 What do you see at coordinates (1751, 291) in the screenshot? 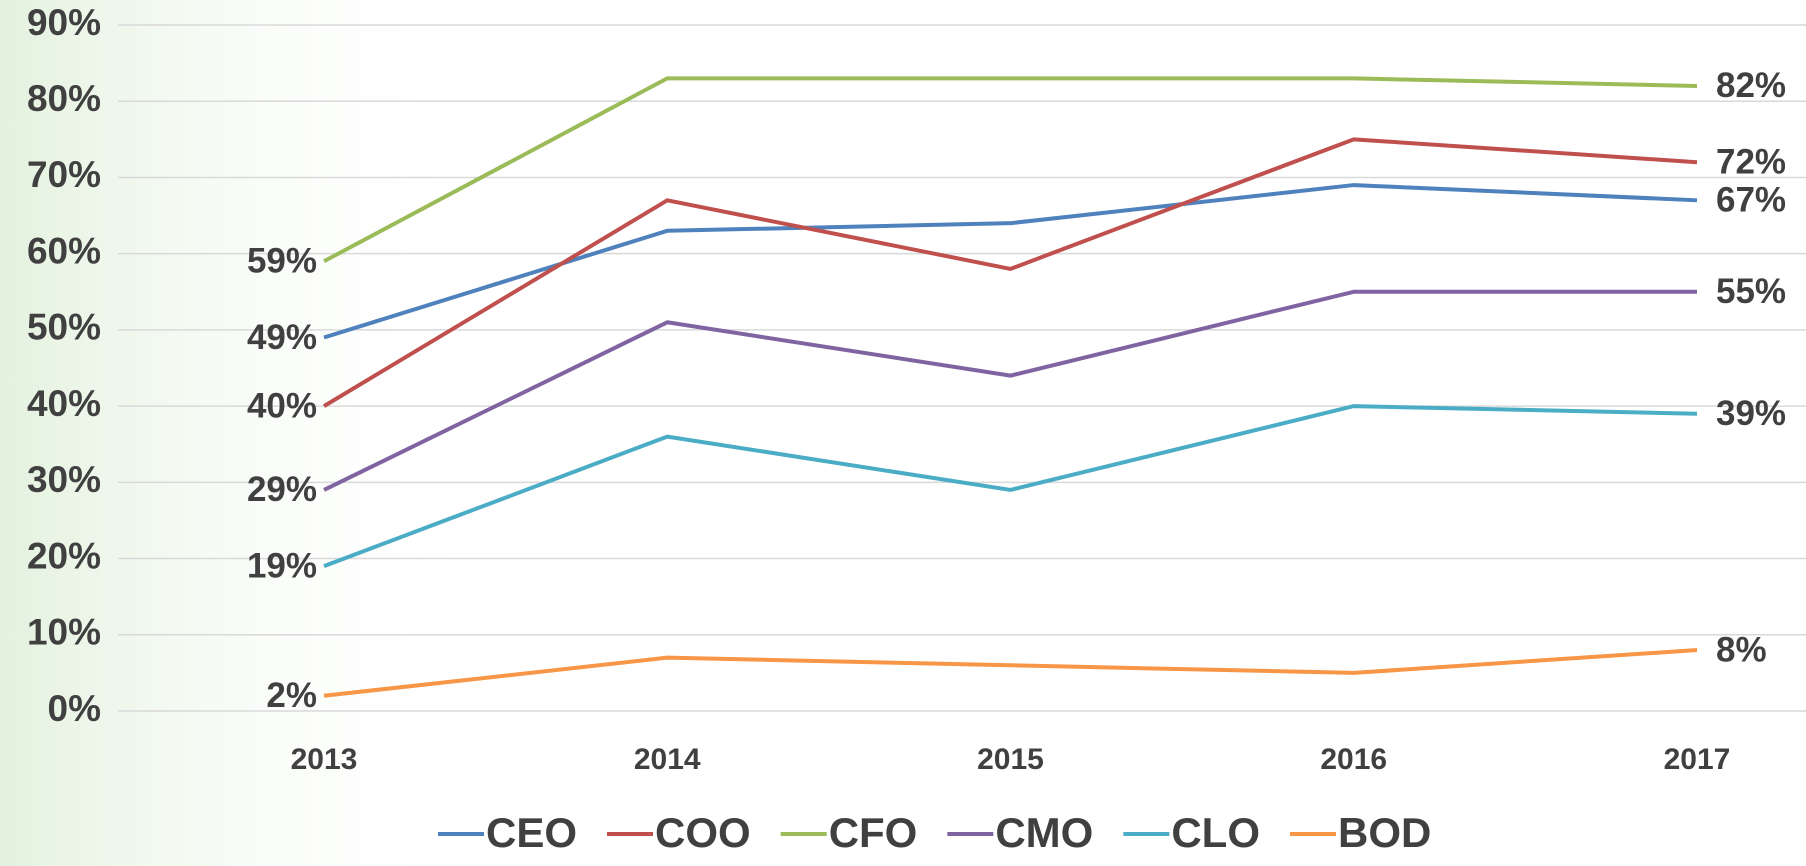
I see `data-label: 55%` at bounding box center [1751, 291].